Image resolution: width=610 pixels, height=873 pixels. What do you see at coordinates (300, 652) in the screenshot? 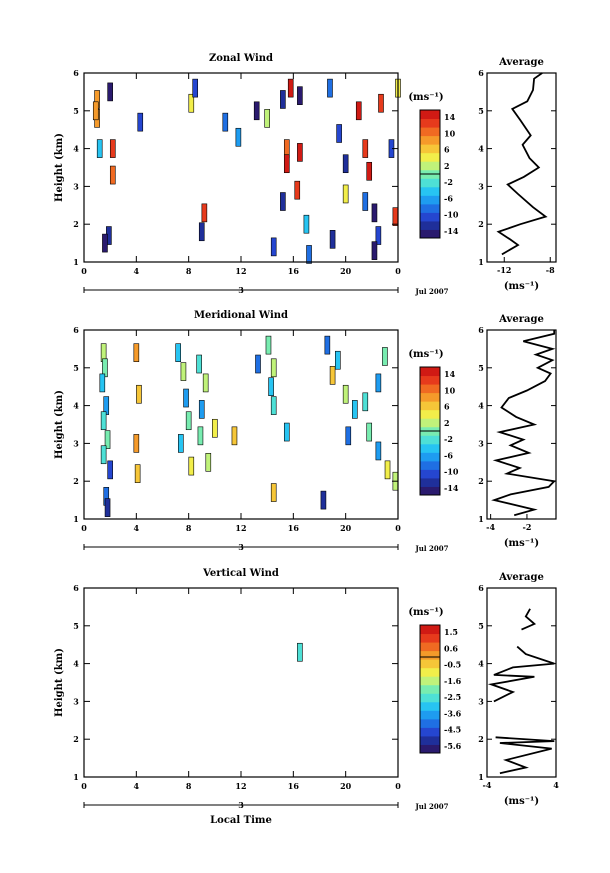
I see `heatmap-cells` at bounding box center [300, 652].